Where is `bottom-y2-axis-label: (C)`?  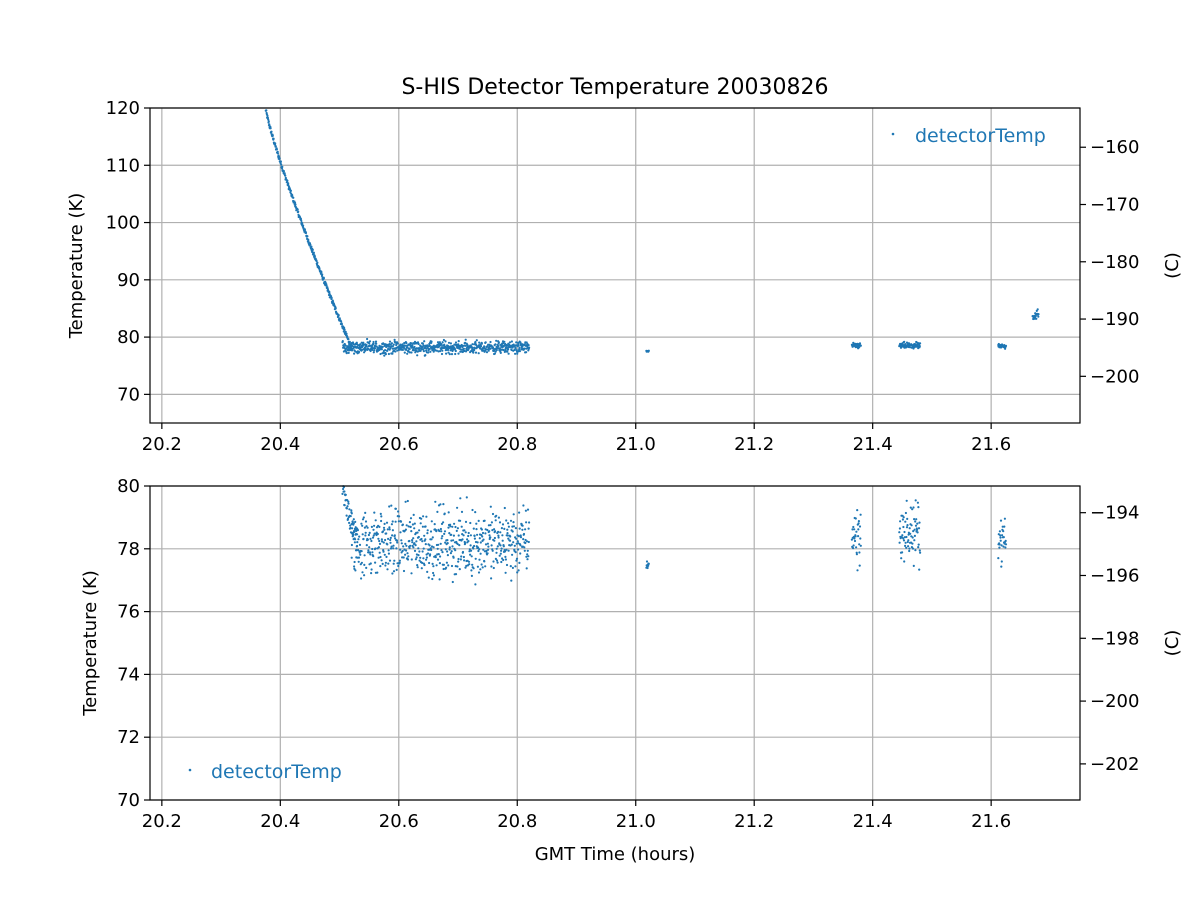
bottom-y2-axis-label: (C) is located at coordinates (1172, 643).